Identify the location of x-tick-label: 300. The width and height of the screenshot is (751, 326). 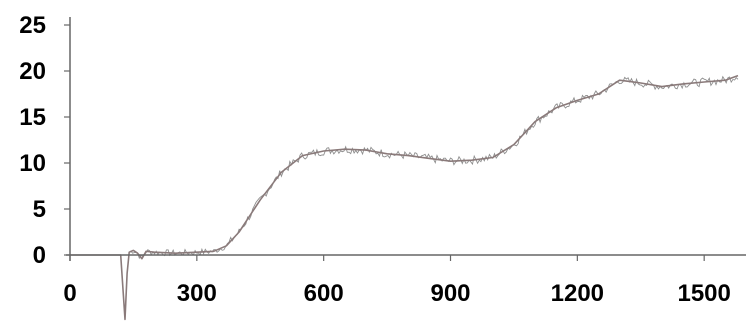
(197, 293).